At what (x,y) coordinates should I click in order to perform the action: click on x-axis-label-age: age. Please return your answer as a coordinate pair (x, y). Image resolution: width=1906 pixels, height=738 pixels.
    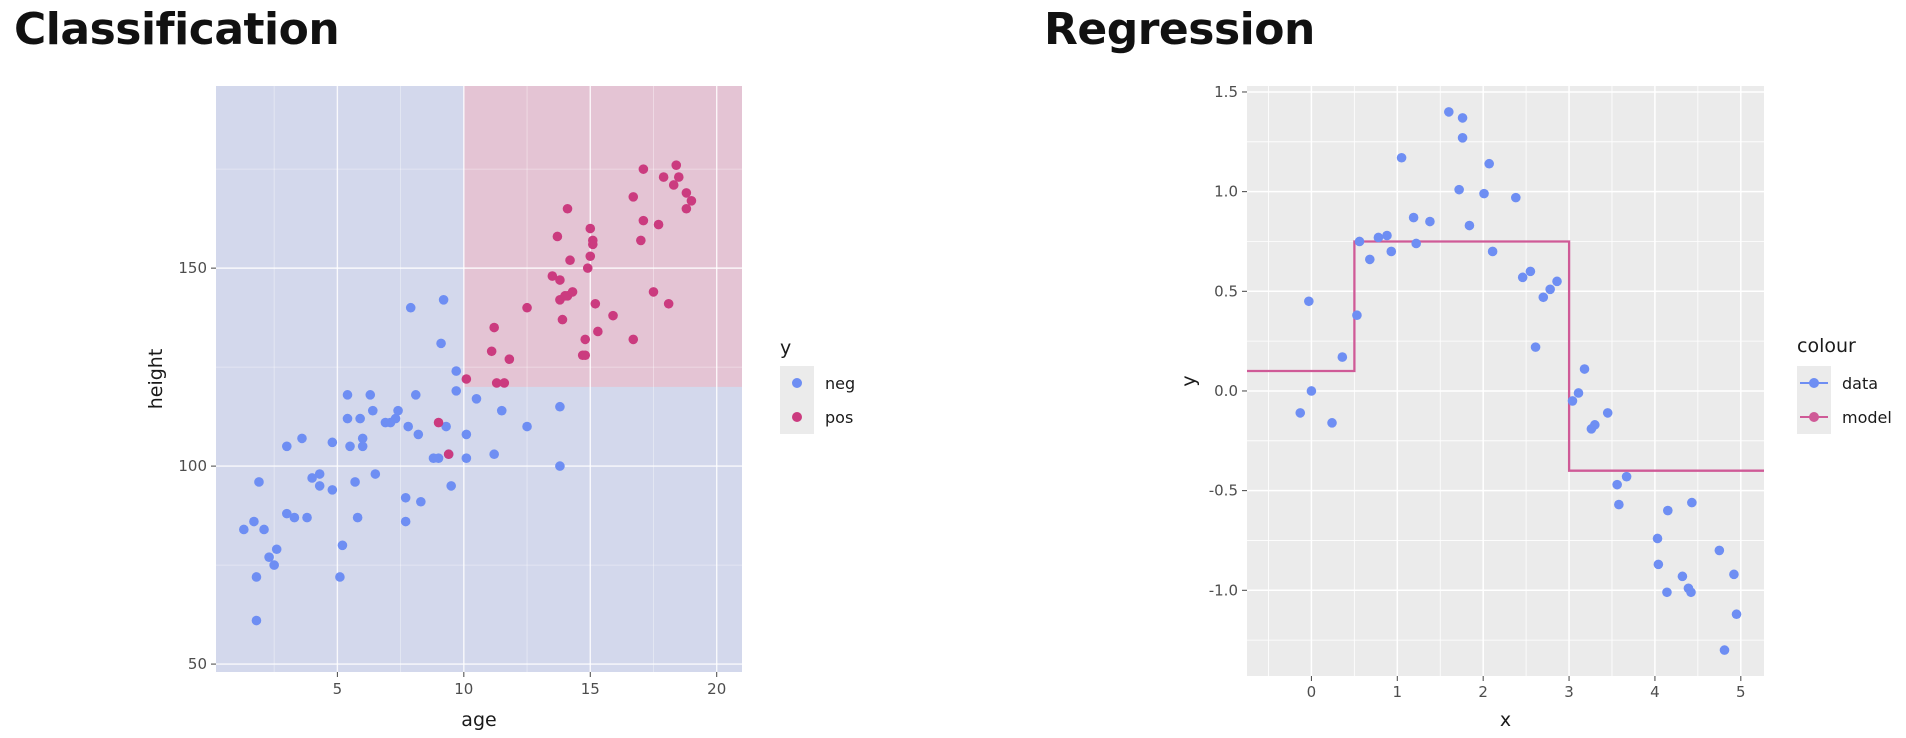
    Looking at the image, I should click on (478, 720).